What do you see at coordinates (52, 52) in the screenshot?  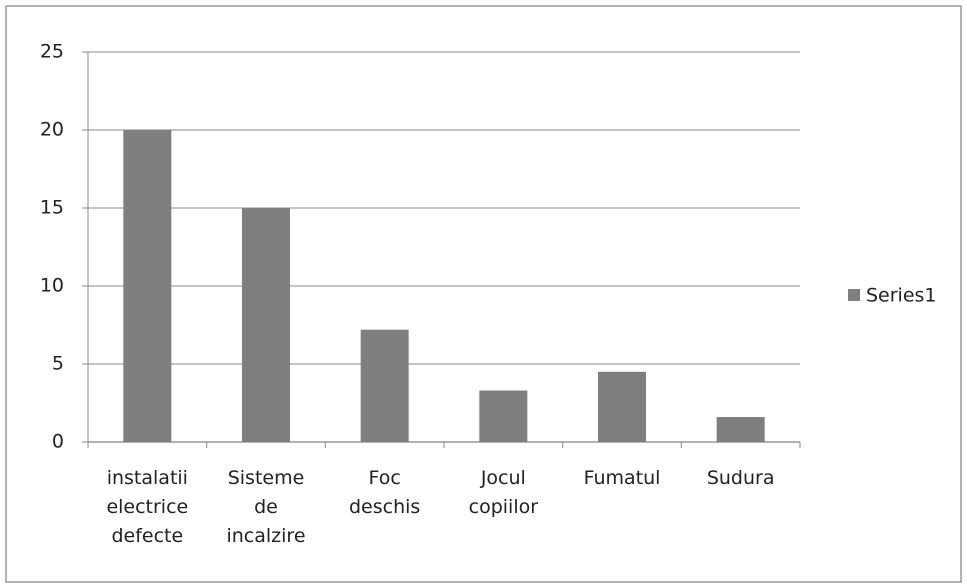 I see `y-tick-label: 25` at bounding box center [52, 52].